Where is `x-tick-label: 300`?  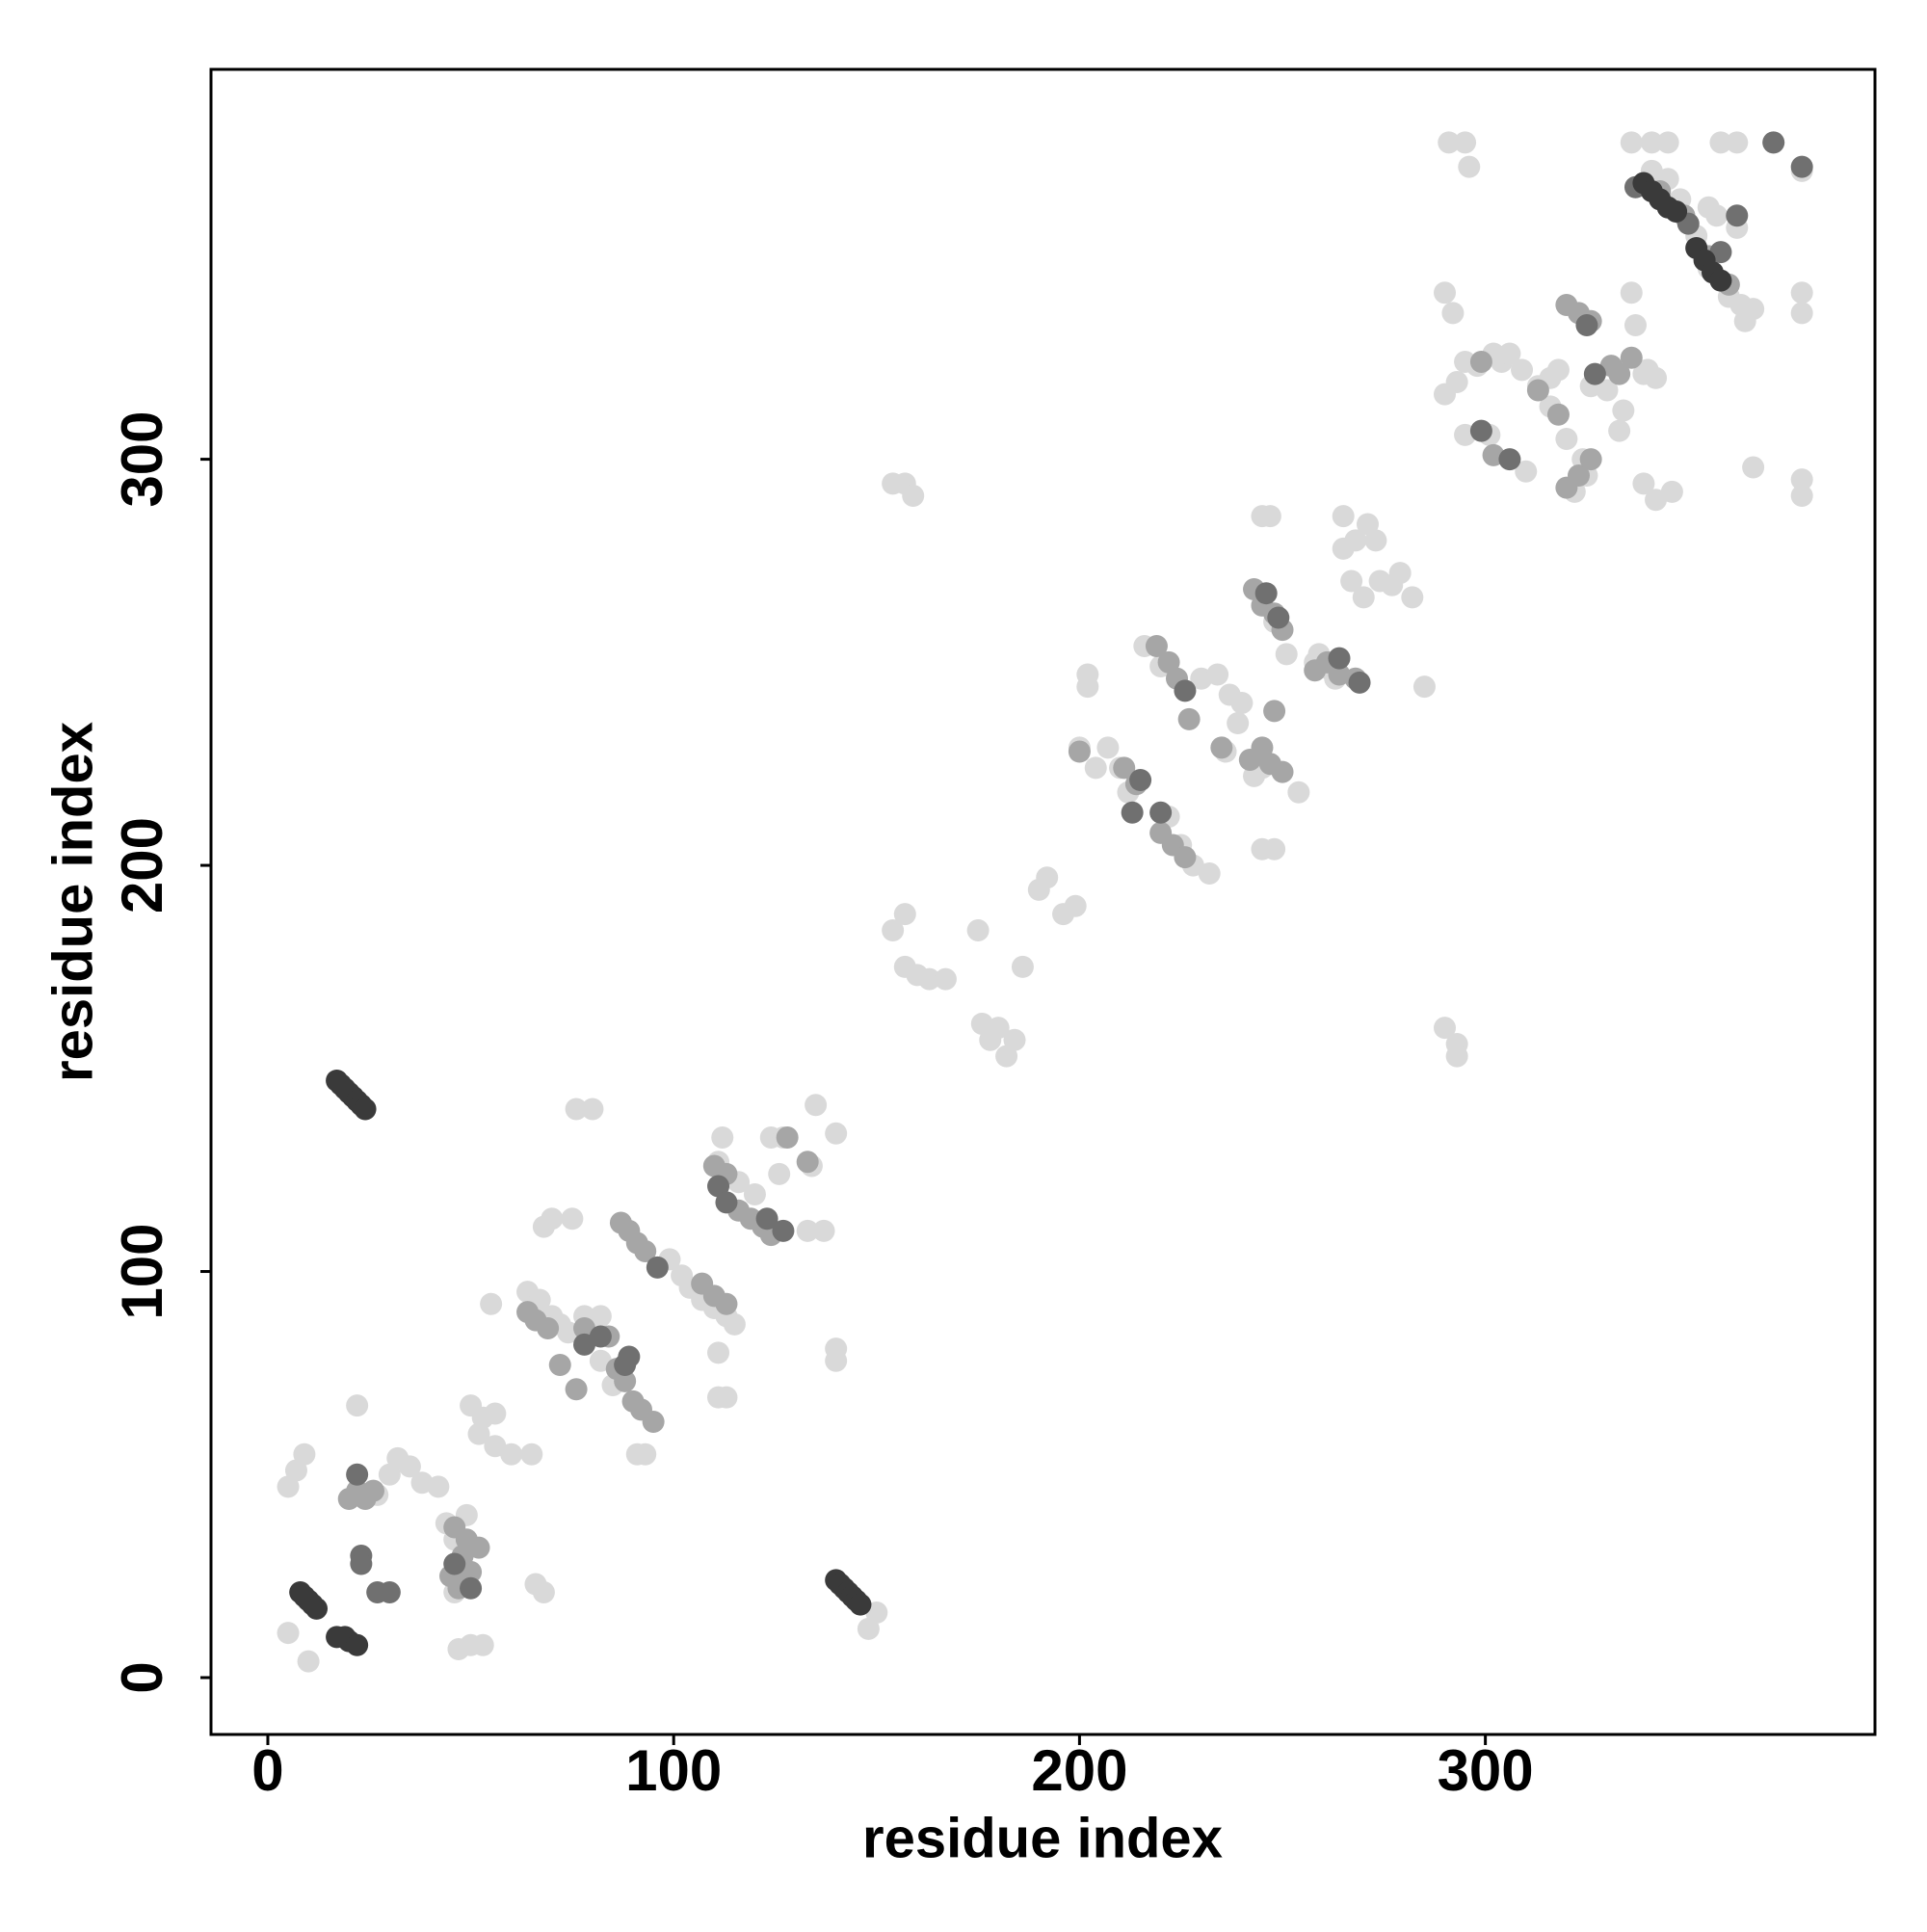 x-tick-label: 300 is located at coordinates (1486, 1770).